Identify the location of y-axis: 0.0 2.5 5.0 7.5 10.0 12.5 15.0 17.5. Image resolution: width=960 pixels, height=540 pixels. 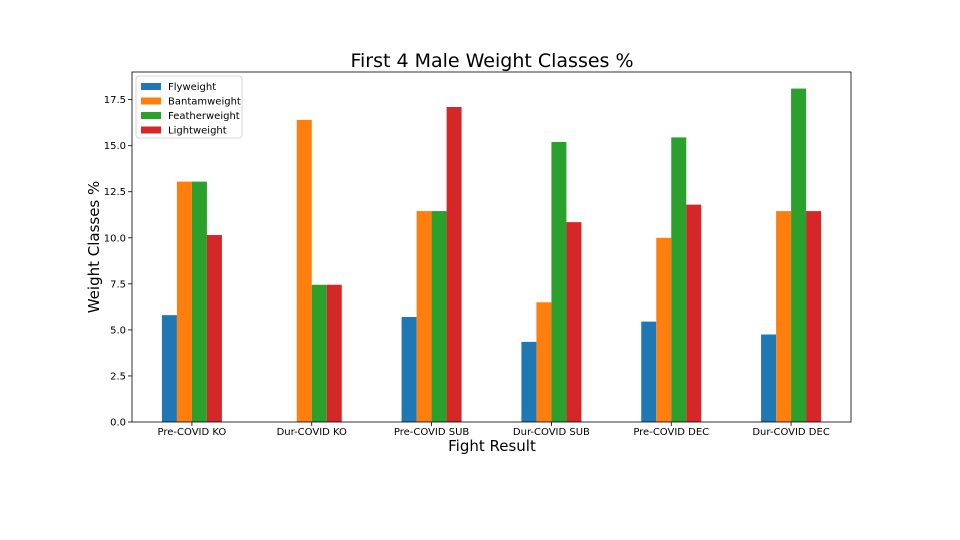
(118, 262).